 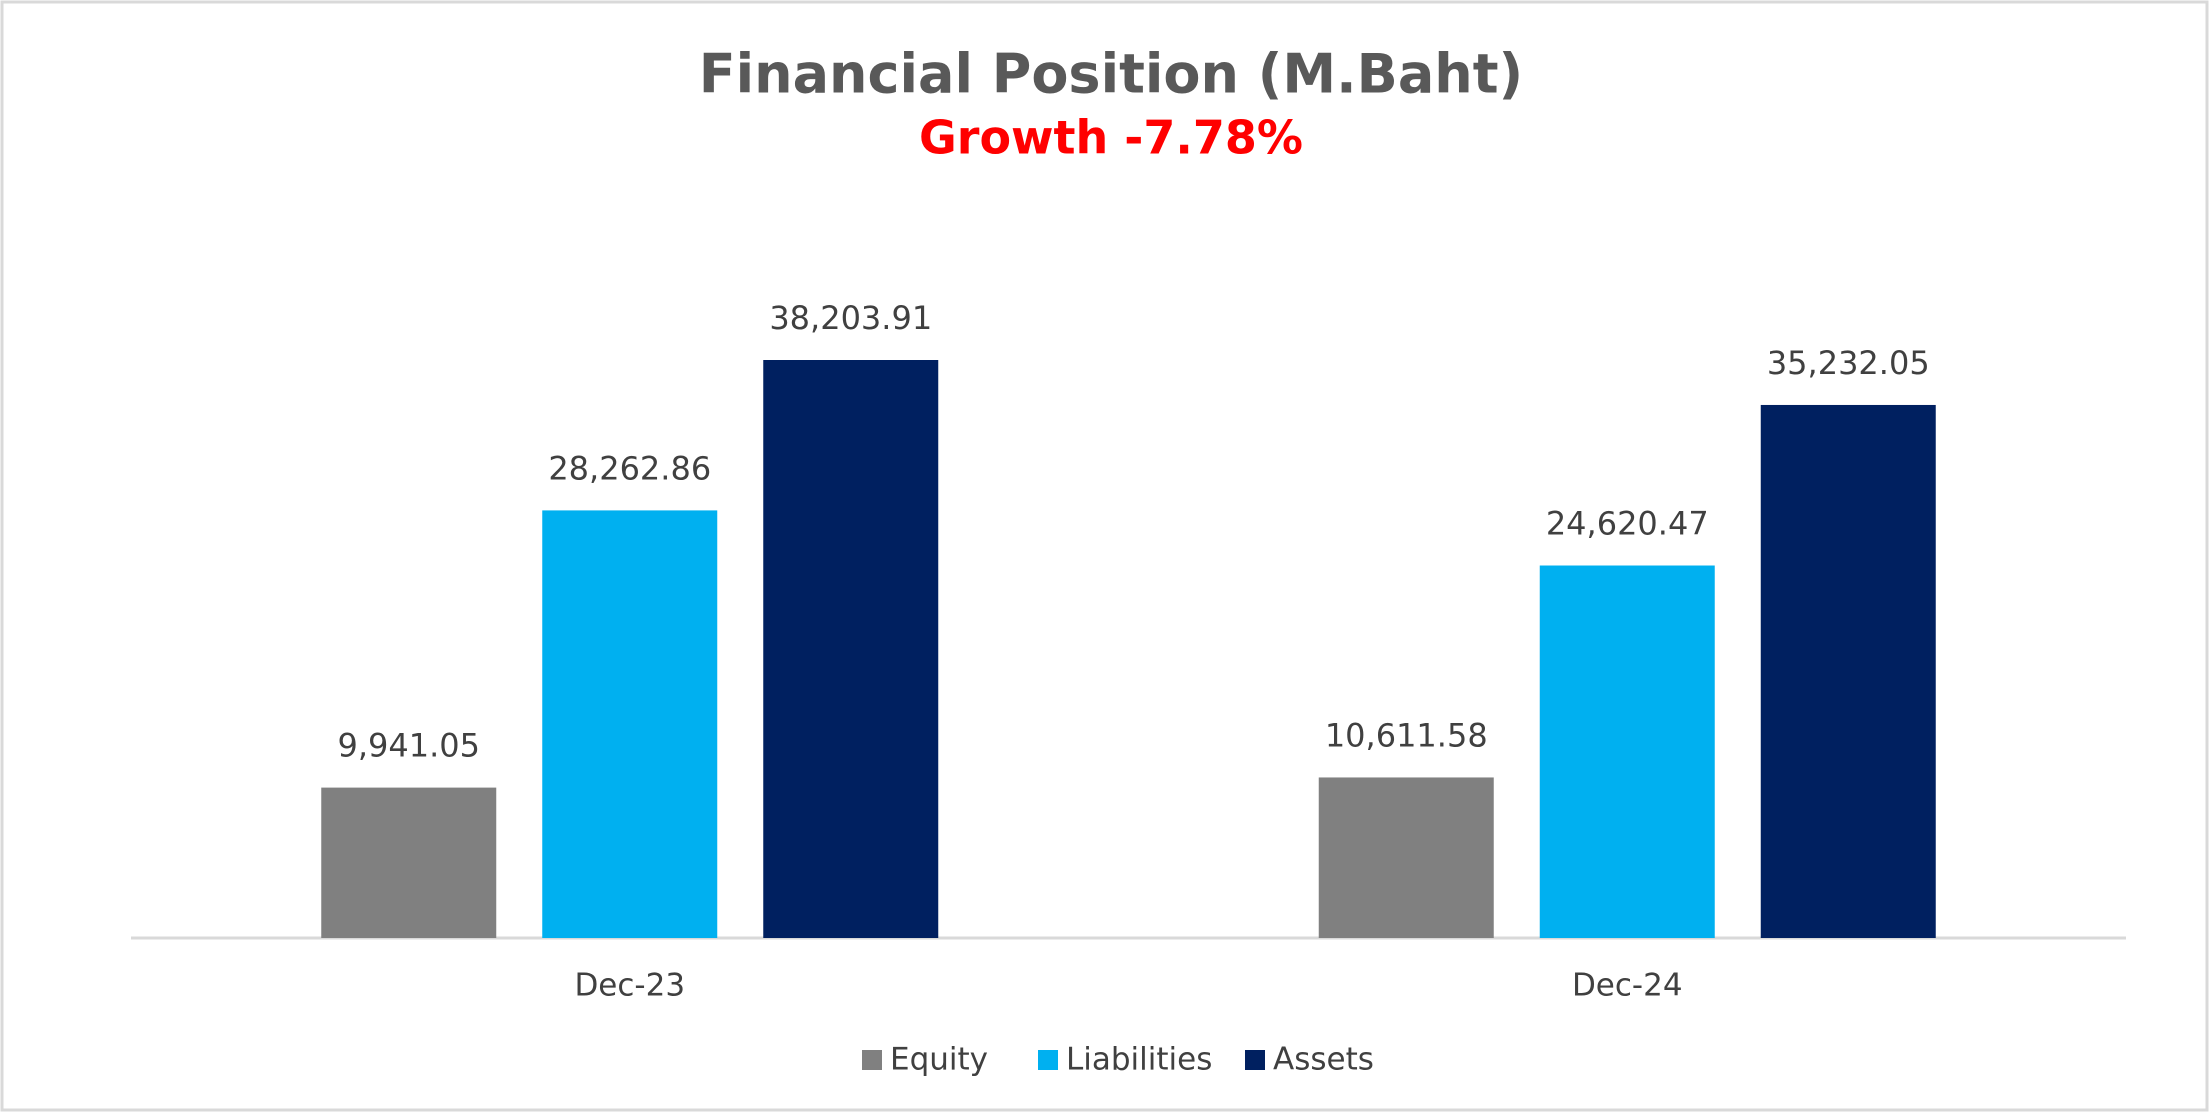 What do you see at coordinates (1406, 735) in the screenshot?
I see `data-label: 10,611.58` at bounding box center [1406, 735].